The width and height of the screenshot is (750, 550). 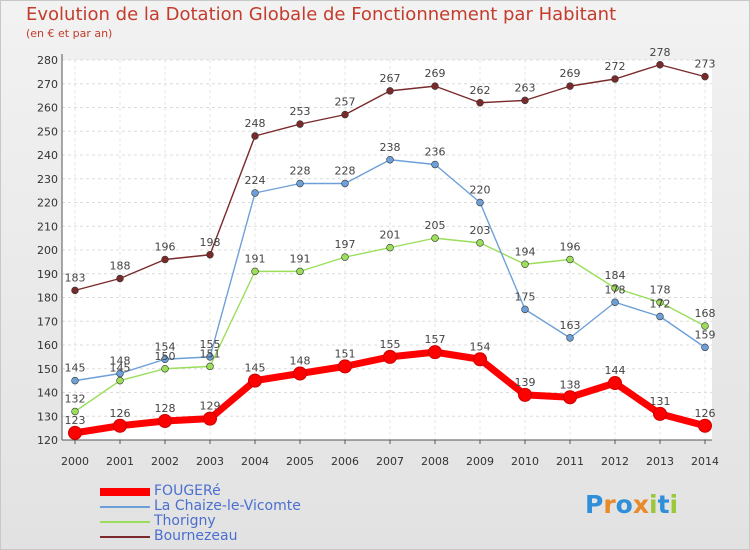 What do you see at coordinates (165, 346) in the screenshot?
I see `data-label: 154` at bounding box center [165, 346].